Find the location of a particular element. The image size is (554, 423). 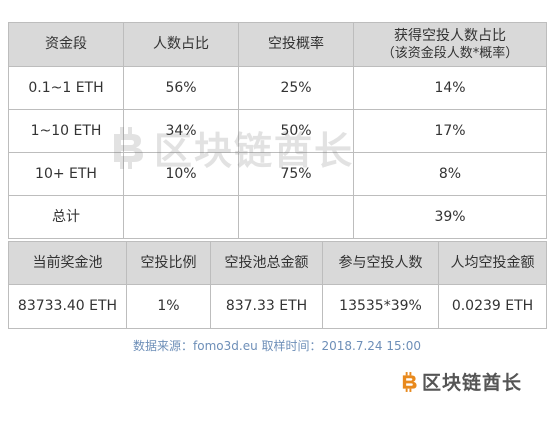

header-airdrop-probability: 空投概率 is located at coordinates (296, 44).